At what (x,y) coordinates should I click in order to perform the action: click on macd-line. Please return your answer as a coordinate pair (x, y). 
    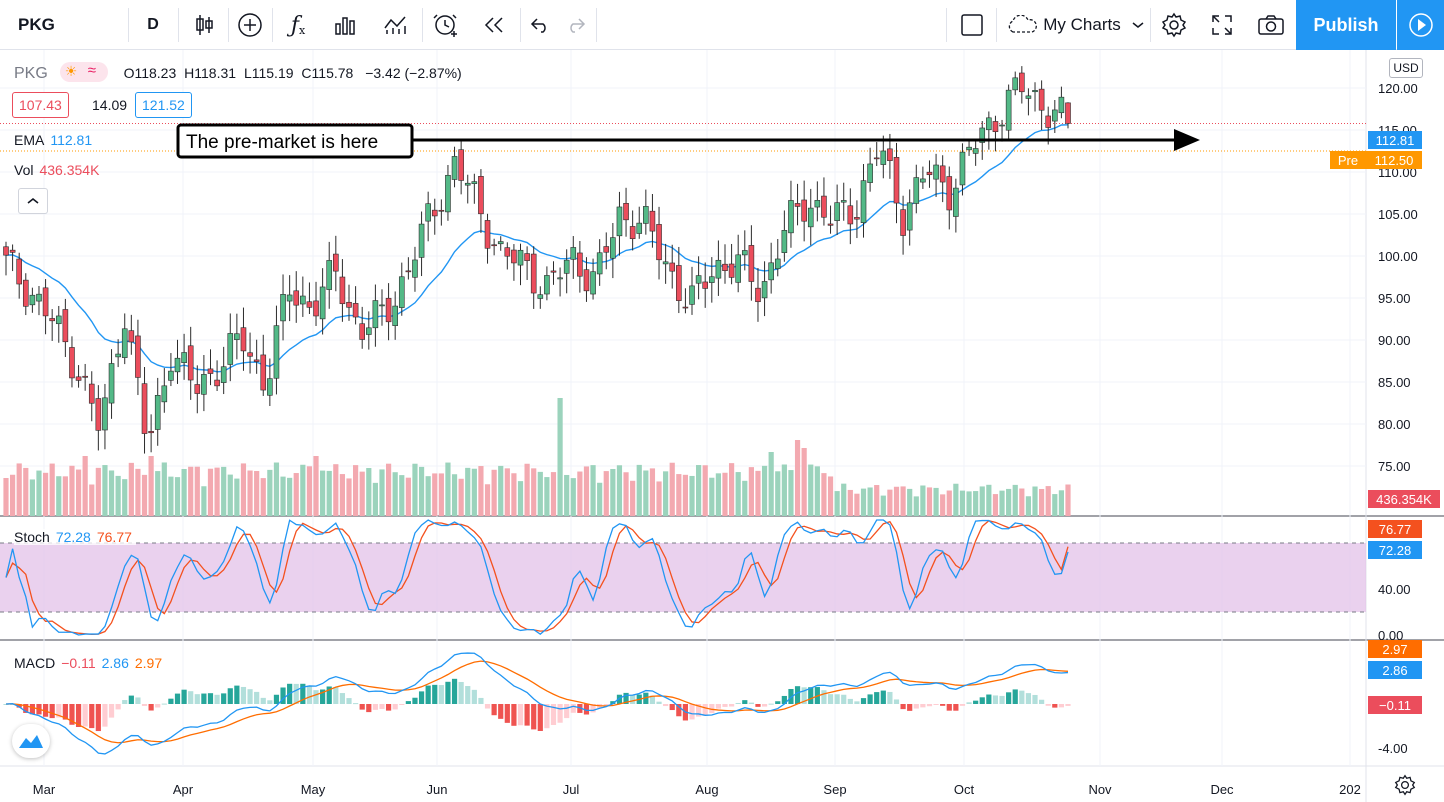
    Looking at the image, I should click on (537, 703).